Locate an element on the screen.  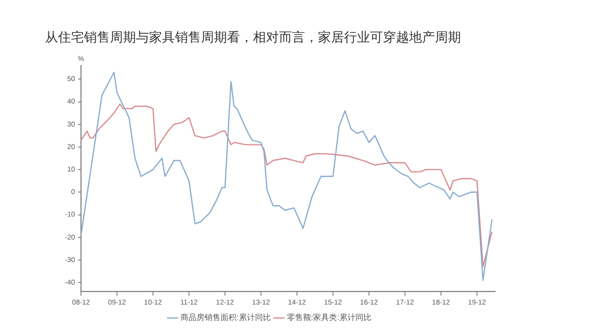
legend-label: 零售额:家具类:累计同比 is located at coordinates (329, 317).